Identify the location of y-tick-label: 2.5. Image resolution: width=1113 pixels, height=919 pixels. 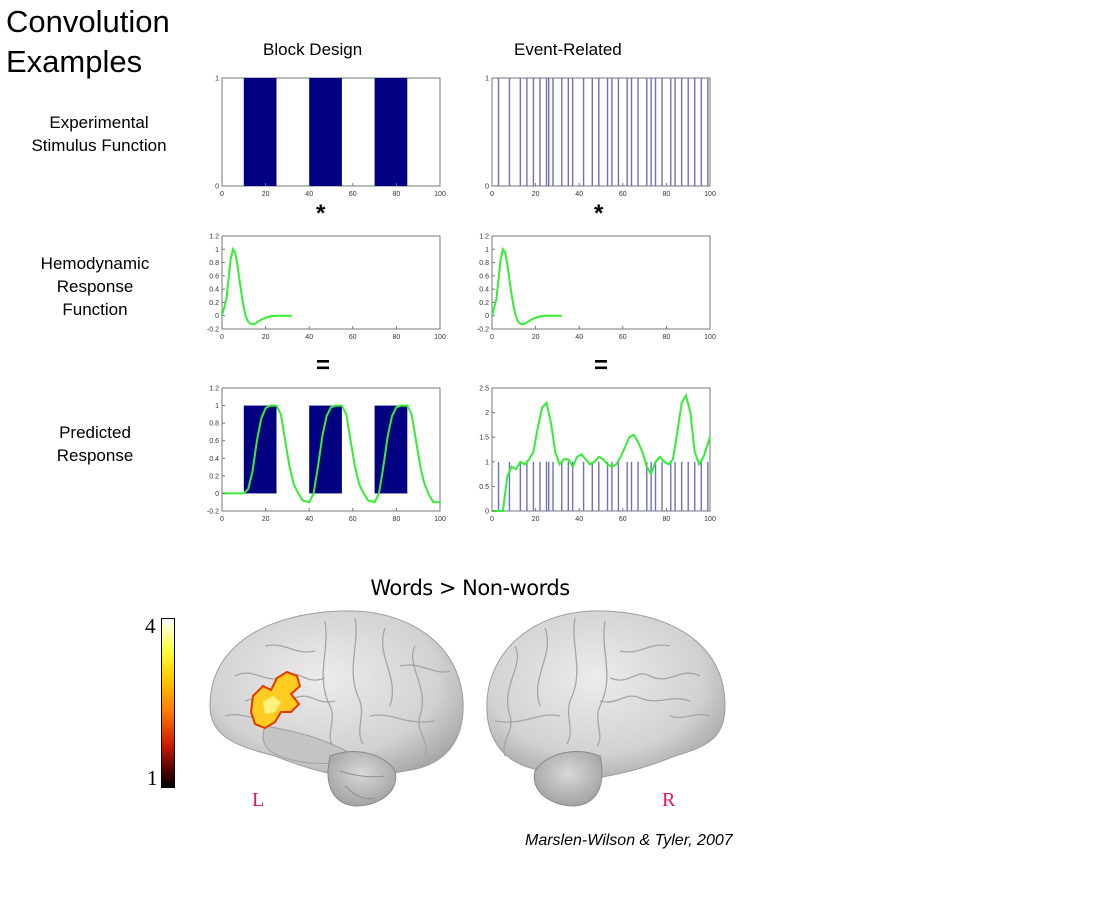
(484, 389).